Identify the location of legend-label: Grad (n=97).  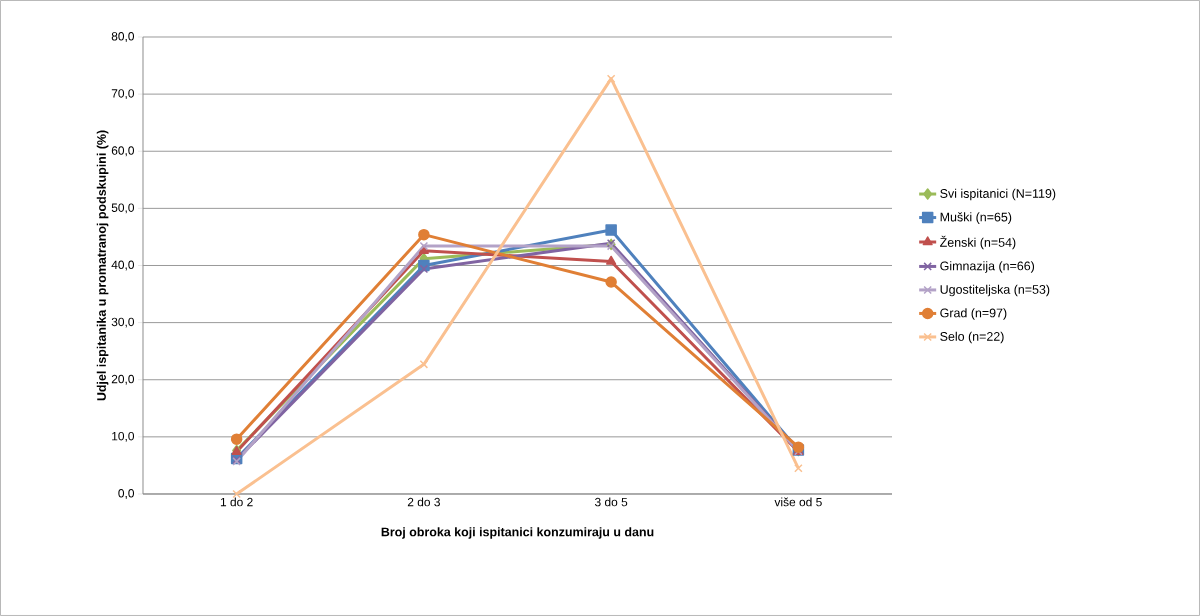
(973, 314).